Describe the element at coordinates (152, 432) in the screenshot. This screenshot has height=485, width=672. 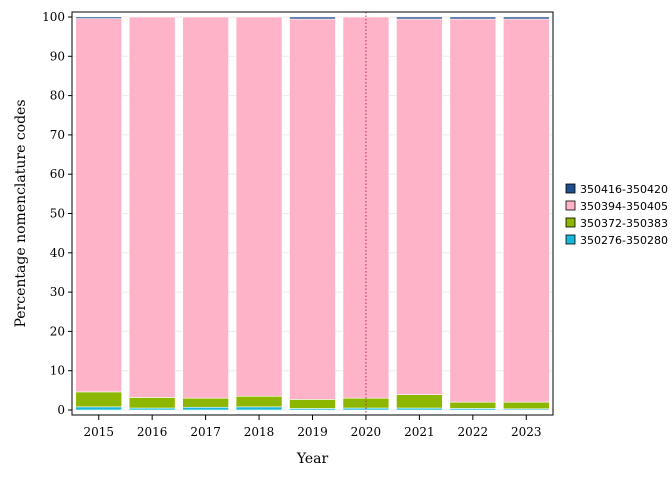
I see `x-tick-label-2016: 2016` at that location.